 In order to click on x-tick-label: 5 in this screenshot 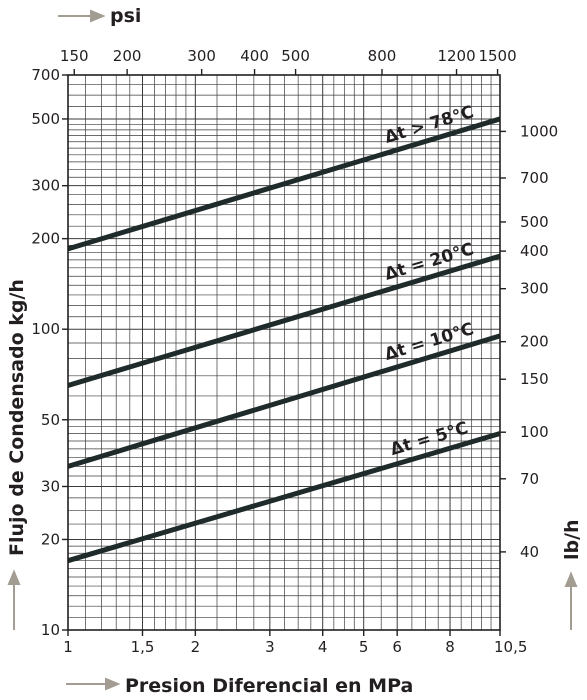, I will do `click(364, 647)`.